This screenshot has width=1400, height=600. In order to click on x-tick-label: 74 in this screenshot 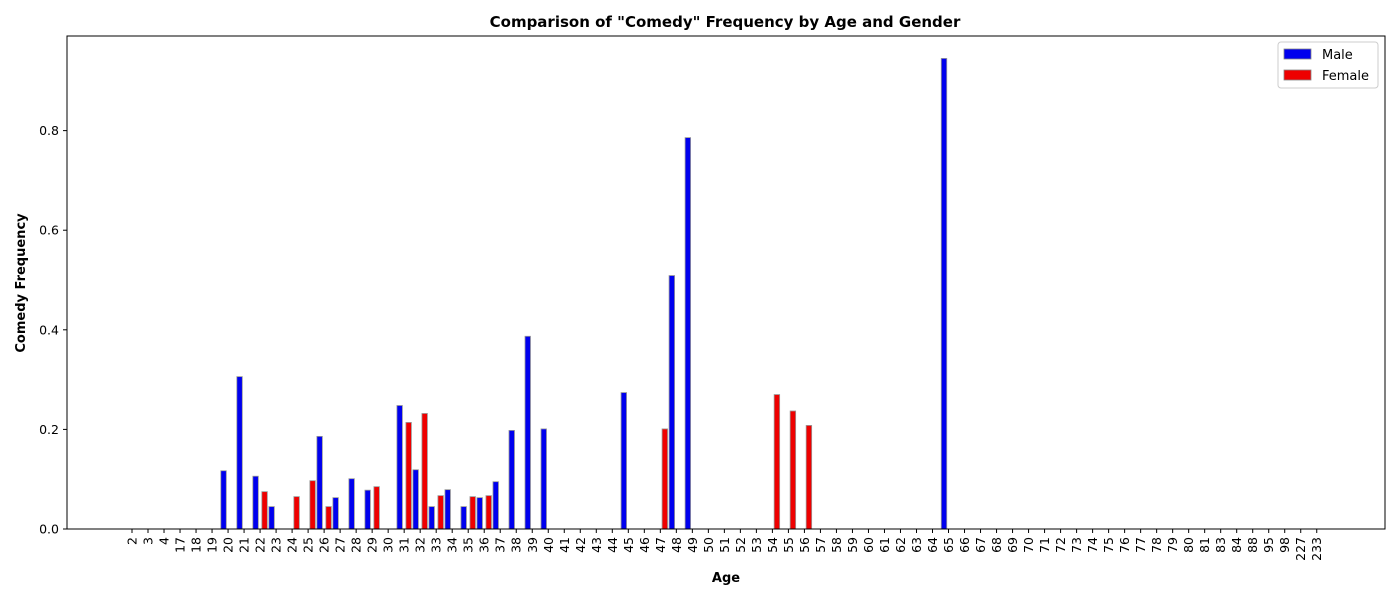, I will do `click(1092, 545)`.